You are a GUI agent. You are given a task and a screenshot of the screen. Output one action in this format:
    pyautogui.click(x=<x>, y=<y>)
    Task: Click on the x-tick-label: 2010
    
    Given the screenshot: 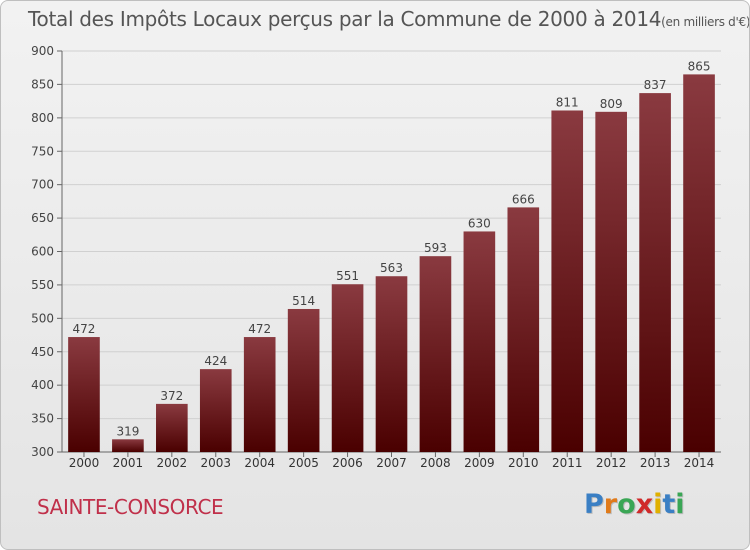 What is the action you would take?
    pyautogui.click(x=523, y=463)
    